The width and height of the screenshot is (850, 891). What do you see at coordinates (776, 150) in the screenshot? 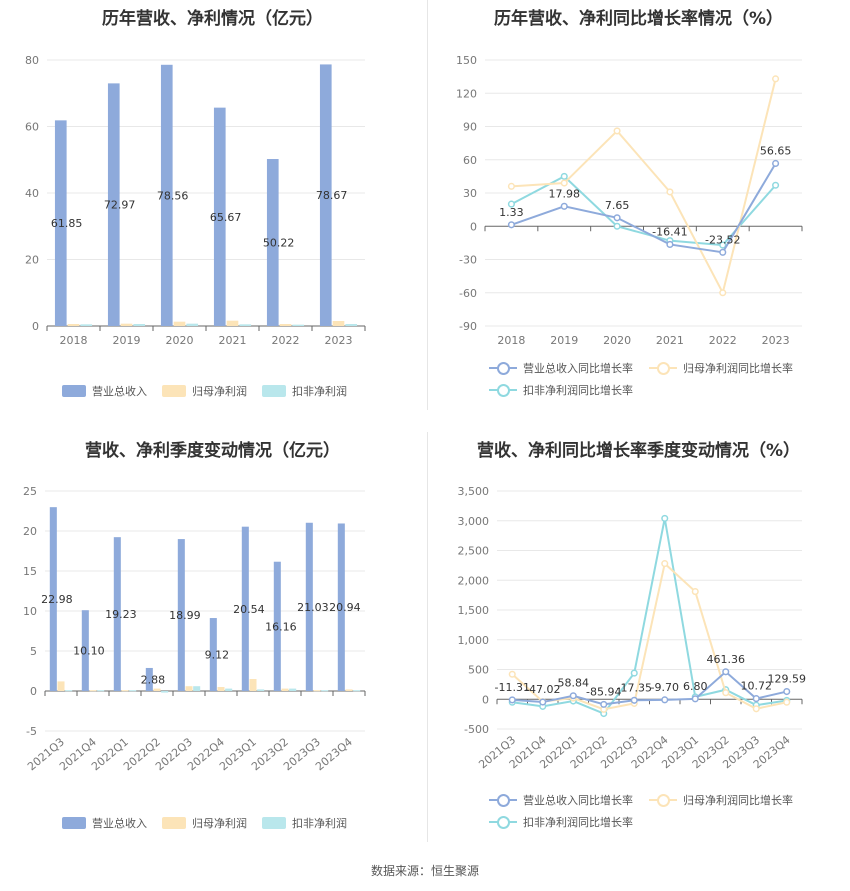
I see `data-label: 56.65` at bounding box center [776, 150].